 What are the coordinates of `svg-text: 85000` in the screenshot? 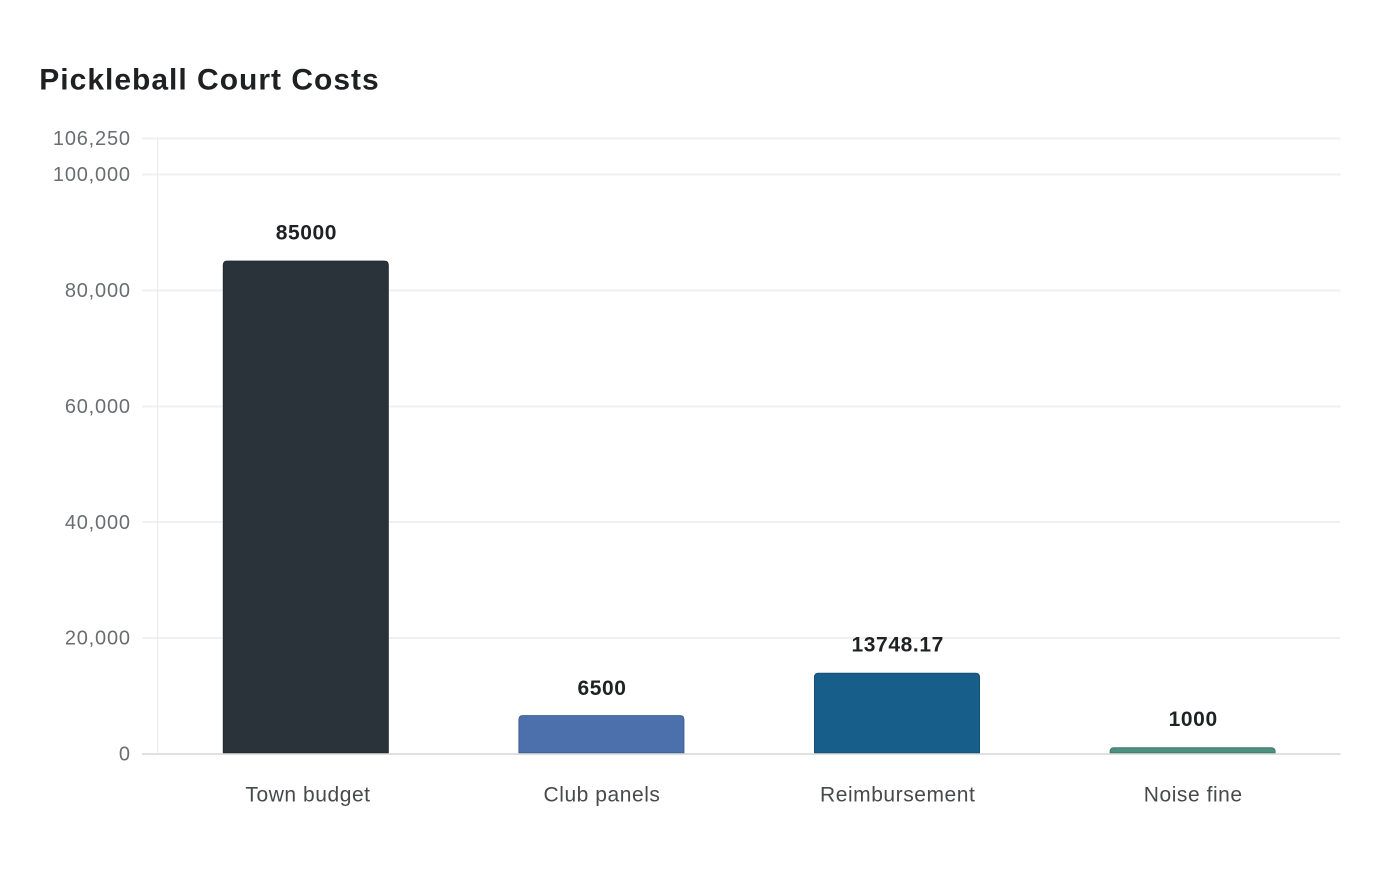 It's located at (306, 232).